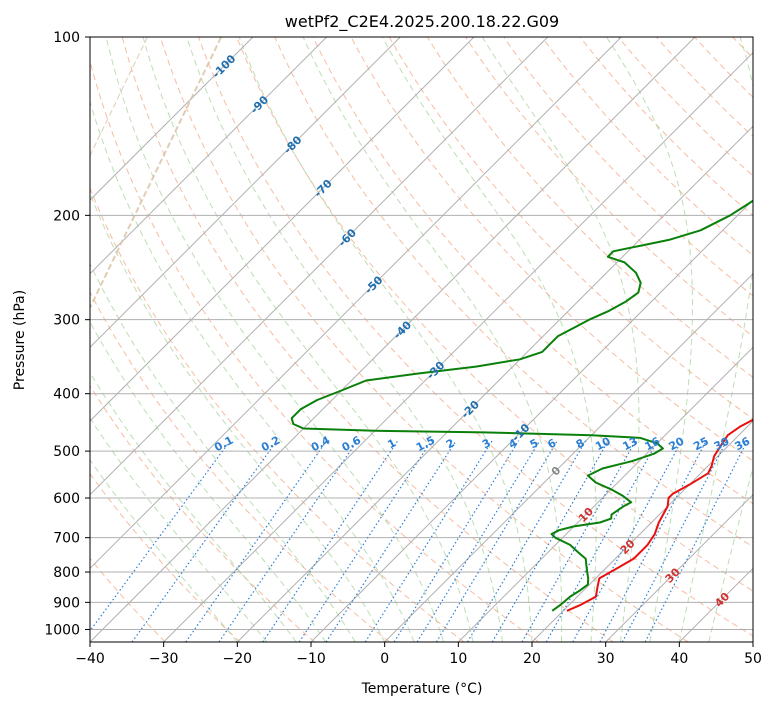  I want to click on x-tick-label: 30, so click(606, 659).